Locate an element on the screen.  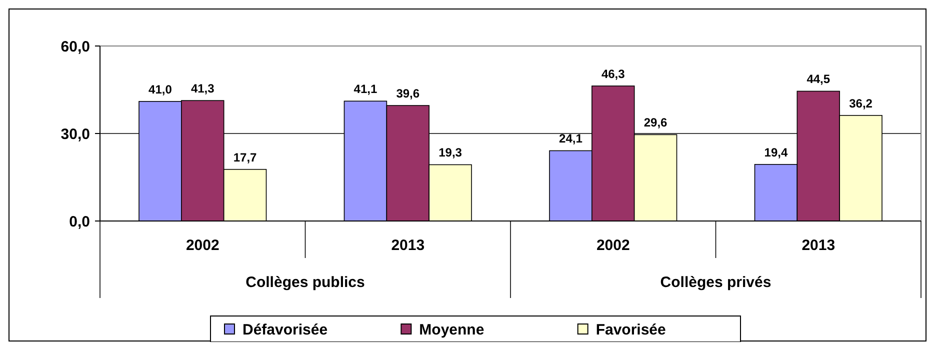
data-label: 46,3 is located at coordinates (613, 73).